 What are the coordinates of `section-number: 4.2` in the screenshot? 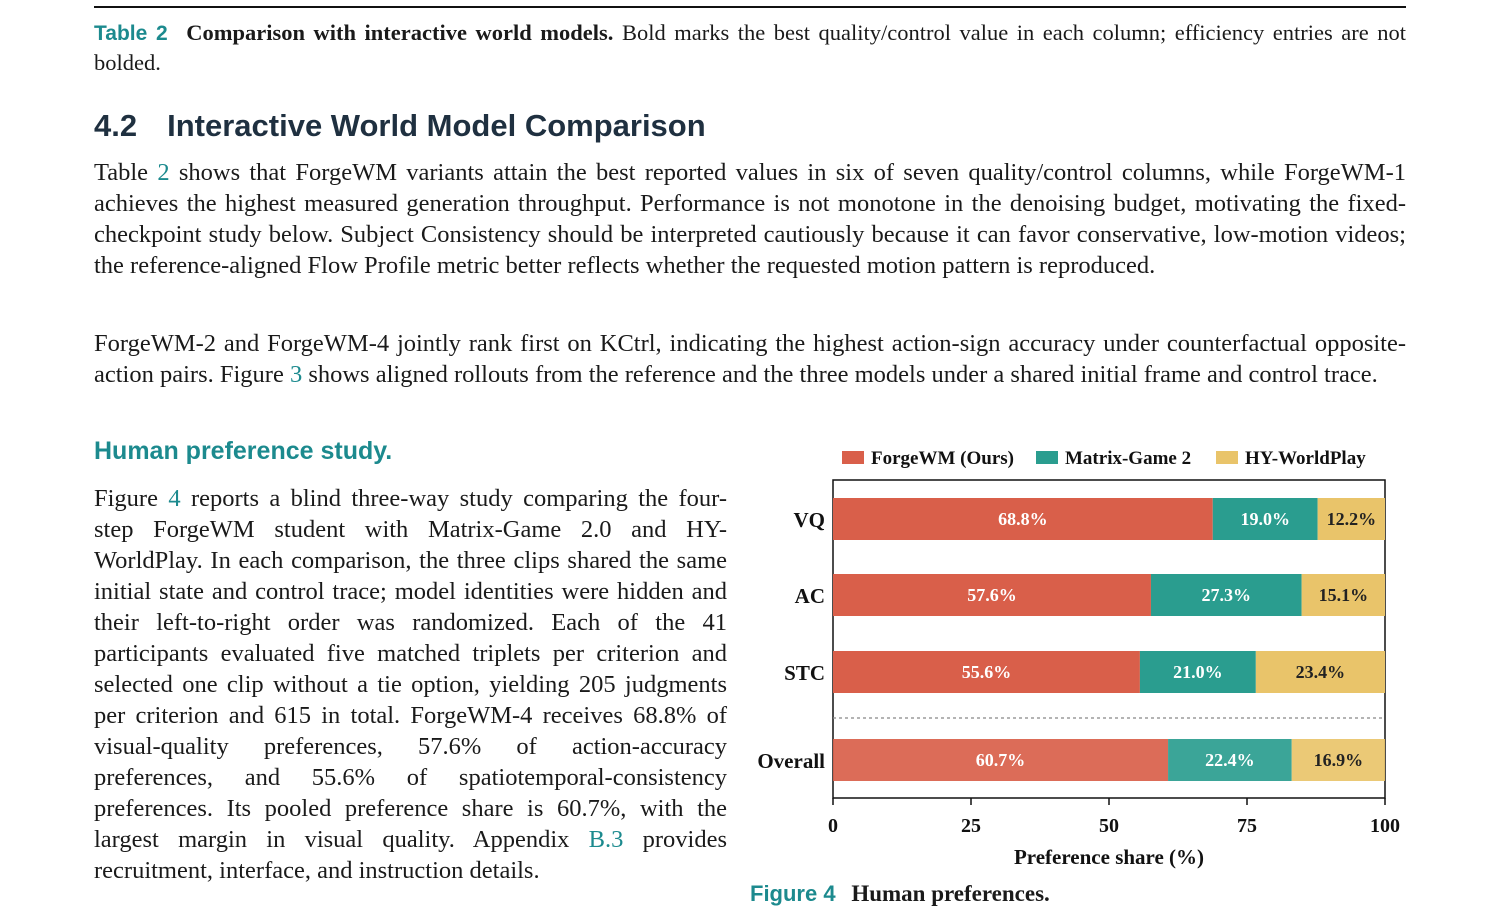 It's located at (116, 125).